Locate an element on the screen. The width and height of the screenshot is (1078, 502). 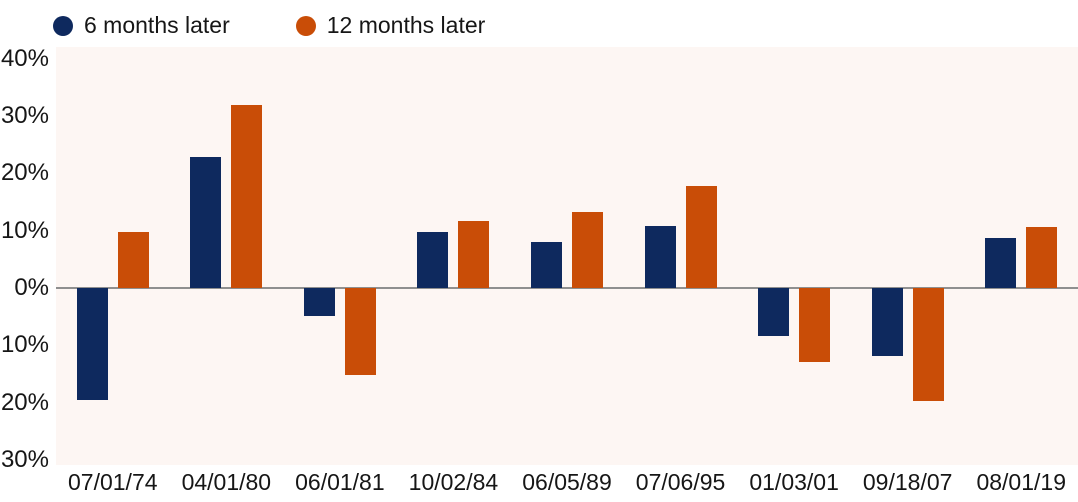
bar-6-months-06/01/81 is located at coordinates (319, 302).